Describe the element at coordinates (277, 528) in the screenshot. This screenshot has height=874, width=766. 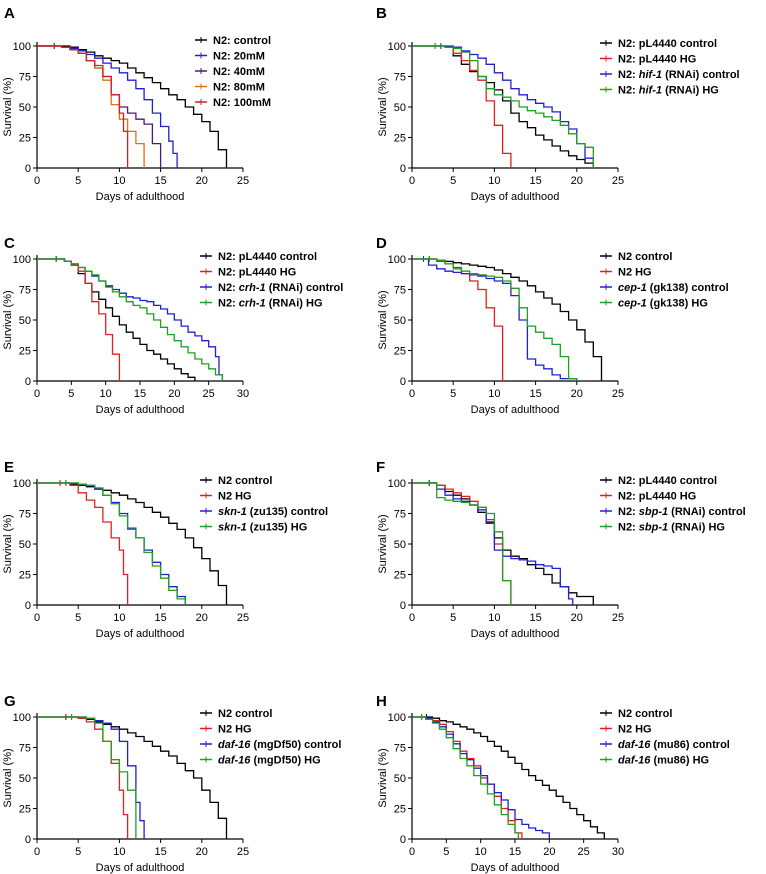
I see `legend-label-part: (zu135) HG` at that location.